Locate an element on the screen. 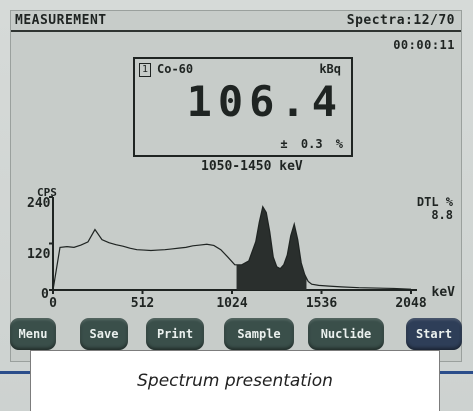 This screenshot has width=473, height=411. caption-text: Spectrum presentation is located at coordinates (235, 381).